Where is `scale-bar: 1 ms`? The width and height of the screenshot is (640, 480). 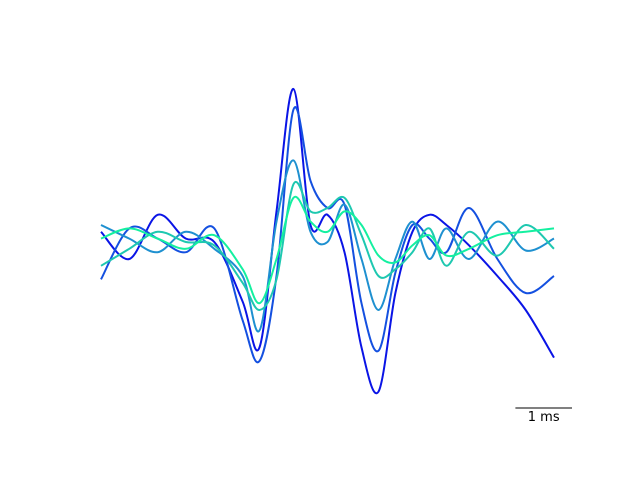
scale-bar: 1 ms is located at coordinates (543, 416).